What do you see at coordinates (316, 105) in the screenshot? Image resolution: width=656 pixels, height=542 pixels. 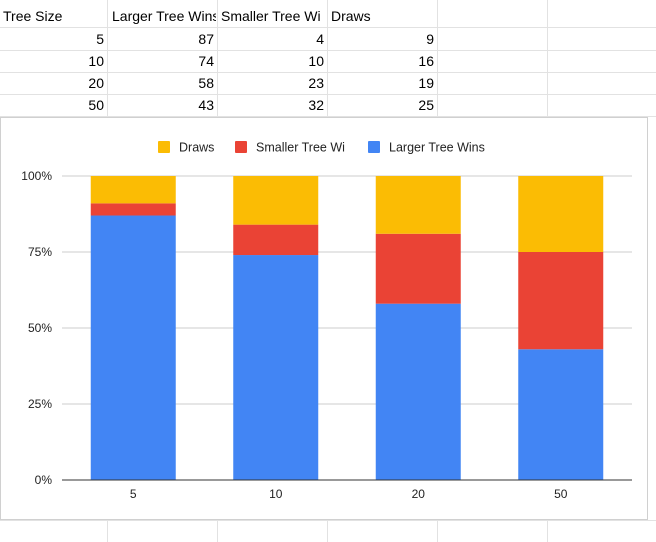 I see `table-cell: 32` at bounding box center [316, 105].